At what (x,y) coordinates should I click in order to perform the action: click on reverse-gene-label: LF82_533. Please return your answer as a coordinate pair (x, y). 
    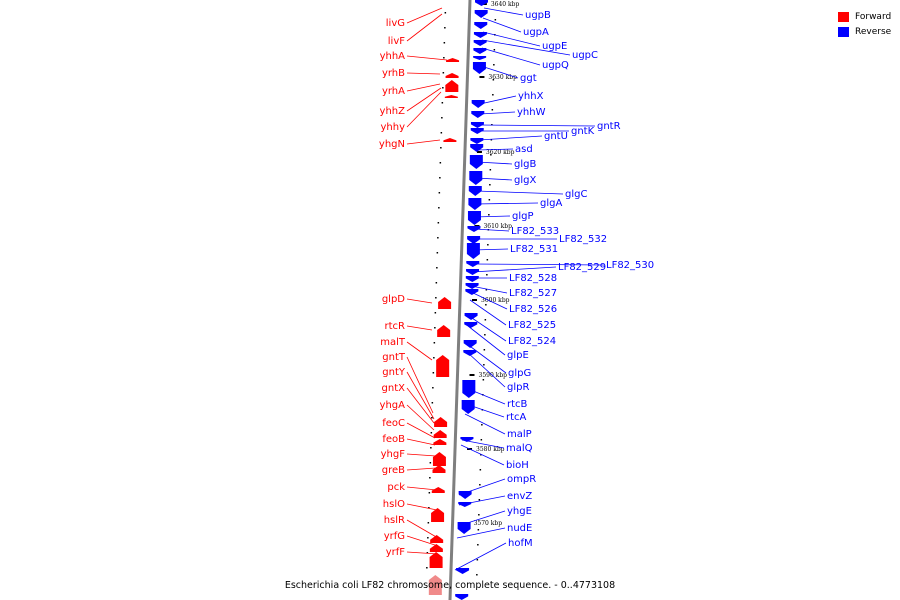
    Looking at the image, I should click on (535, 231).